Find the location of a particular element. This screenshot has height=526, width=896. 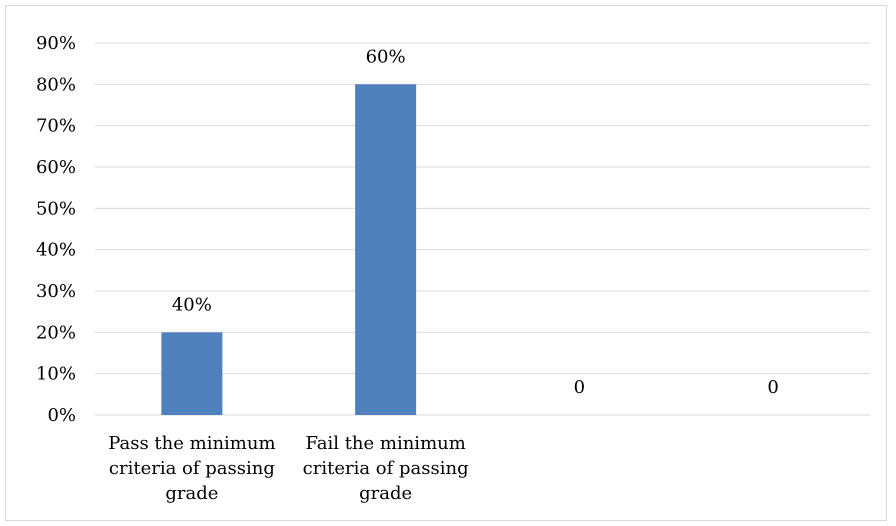

data-label: 60% is located at coordinates (386, 56).